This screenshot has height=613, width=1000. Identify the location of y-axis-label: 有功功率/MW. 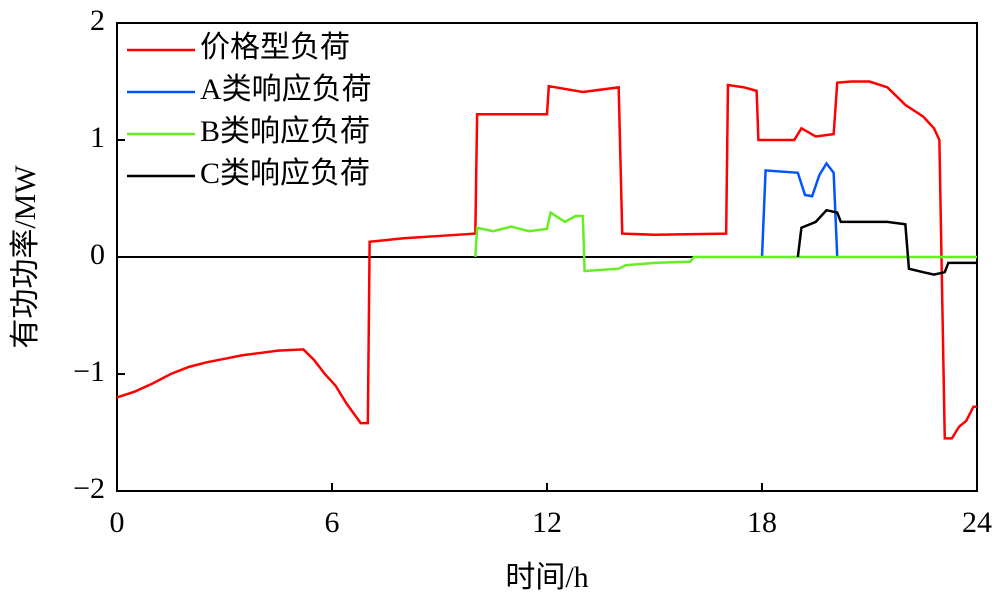
(25, 257).